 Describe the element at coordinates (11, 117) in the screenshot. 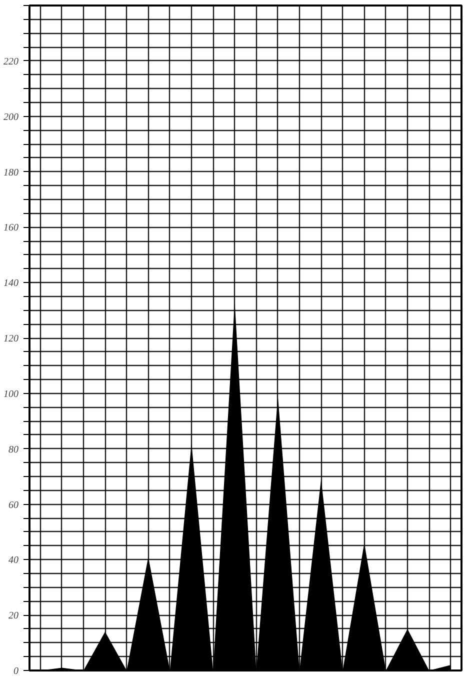

I see `y-tick-label: 200` at that location.